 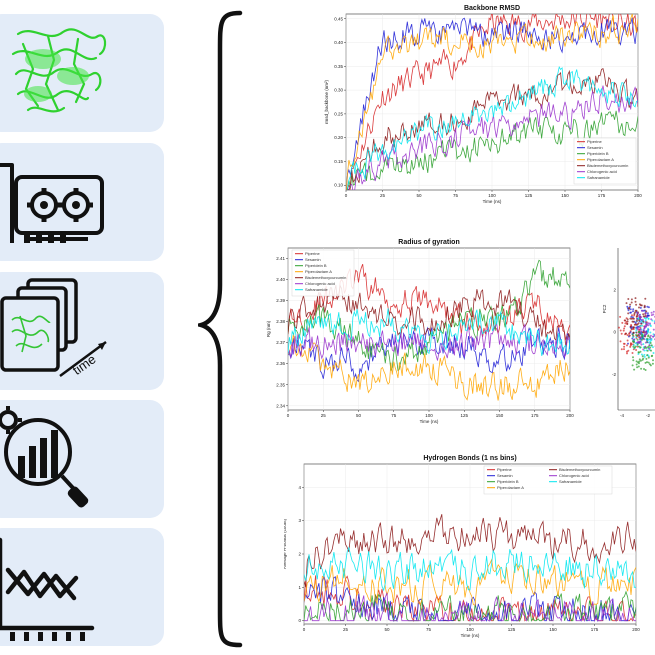 I want to click on series-group, so click(x=470, y=568).